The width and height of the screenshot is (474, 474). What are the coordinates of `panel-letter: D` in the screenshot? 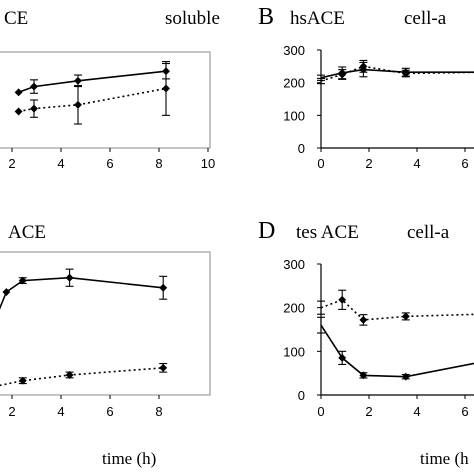 It's located at (266, 231).